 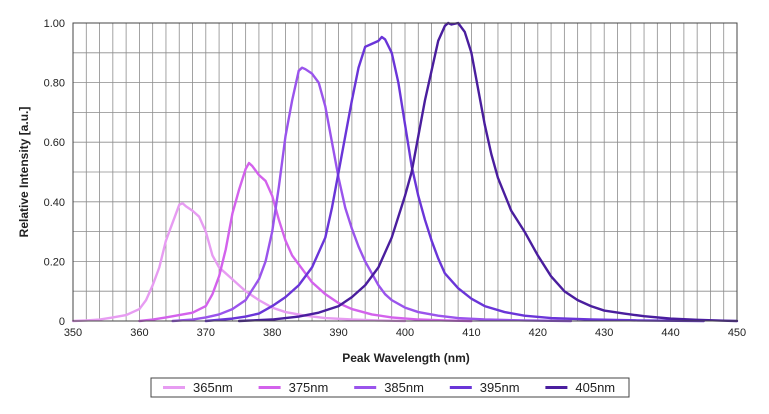 I want to click on x-tick-label: 450, so click(x=737, y=333).